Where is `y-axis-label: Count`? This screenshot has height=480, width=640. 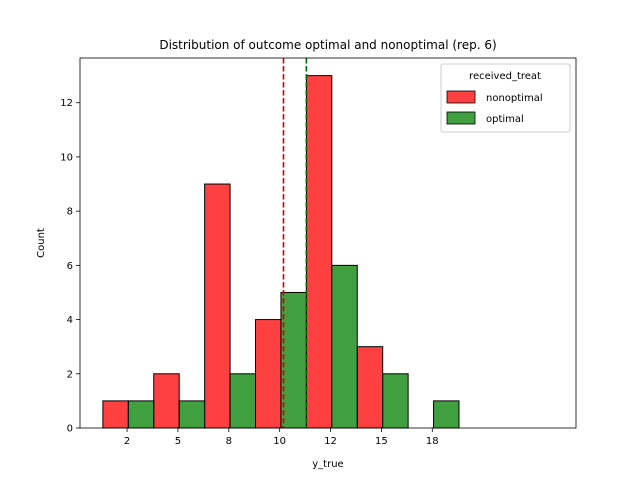 y-axis-label: Count is located at coordinates (41, 243).